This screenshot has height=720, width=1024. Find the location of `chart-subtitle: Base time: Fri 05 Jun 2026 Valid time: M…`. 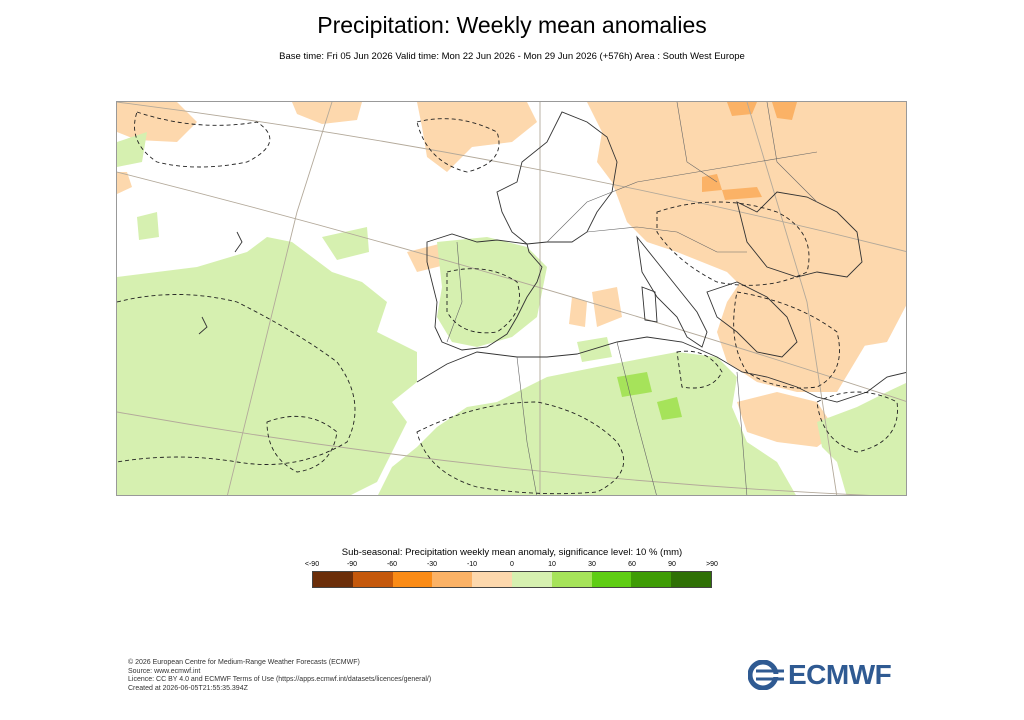

chart-subtitle: Base time: Fri 05 Jun 2026 Valid time: M… is located at coordinates (512, 56).